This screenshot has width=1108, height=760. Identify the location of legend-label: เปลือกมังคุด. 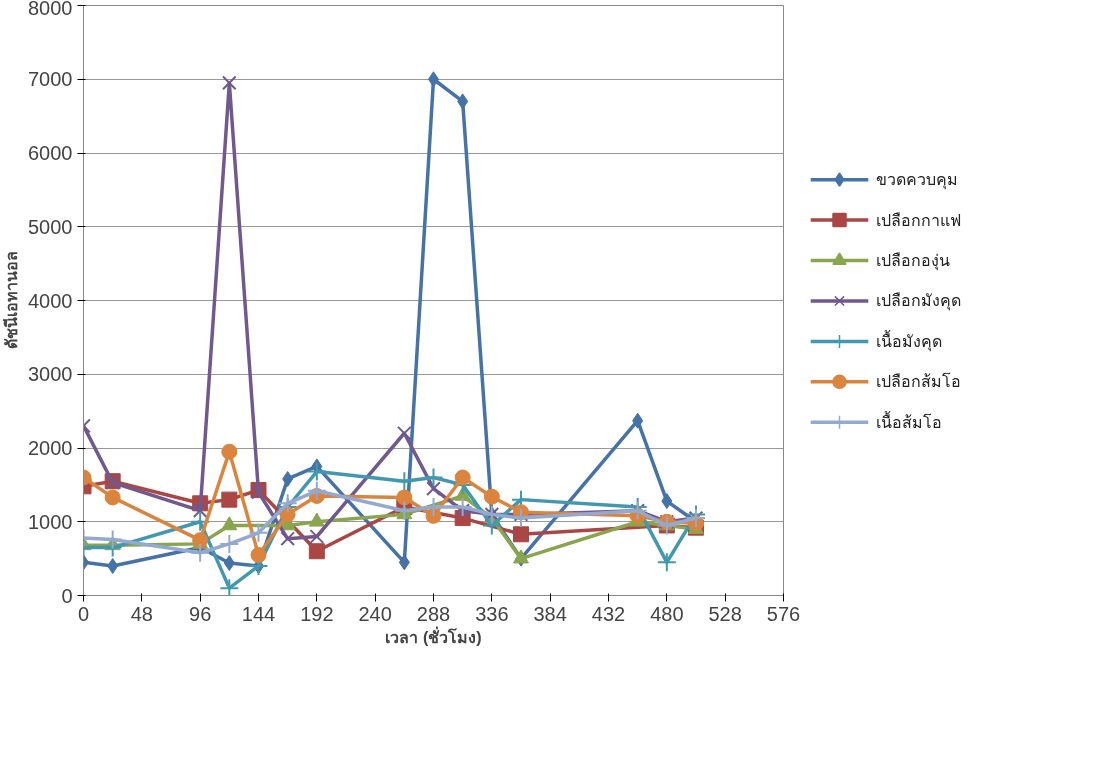
(918, 301).